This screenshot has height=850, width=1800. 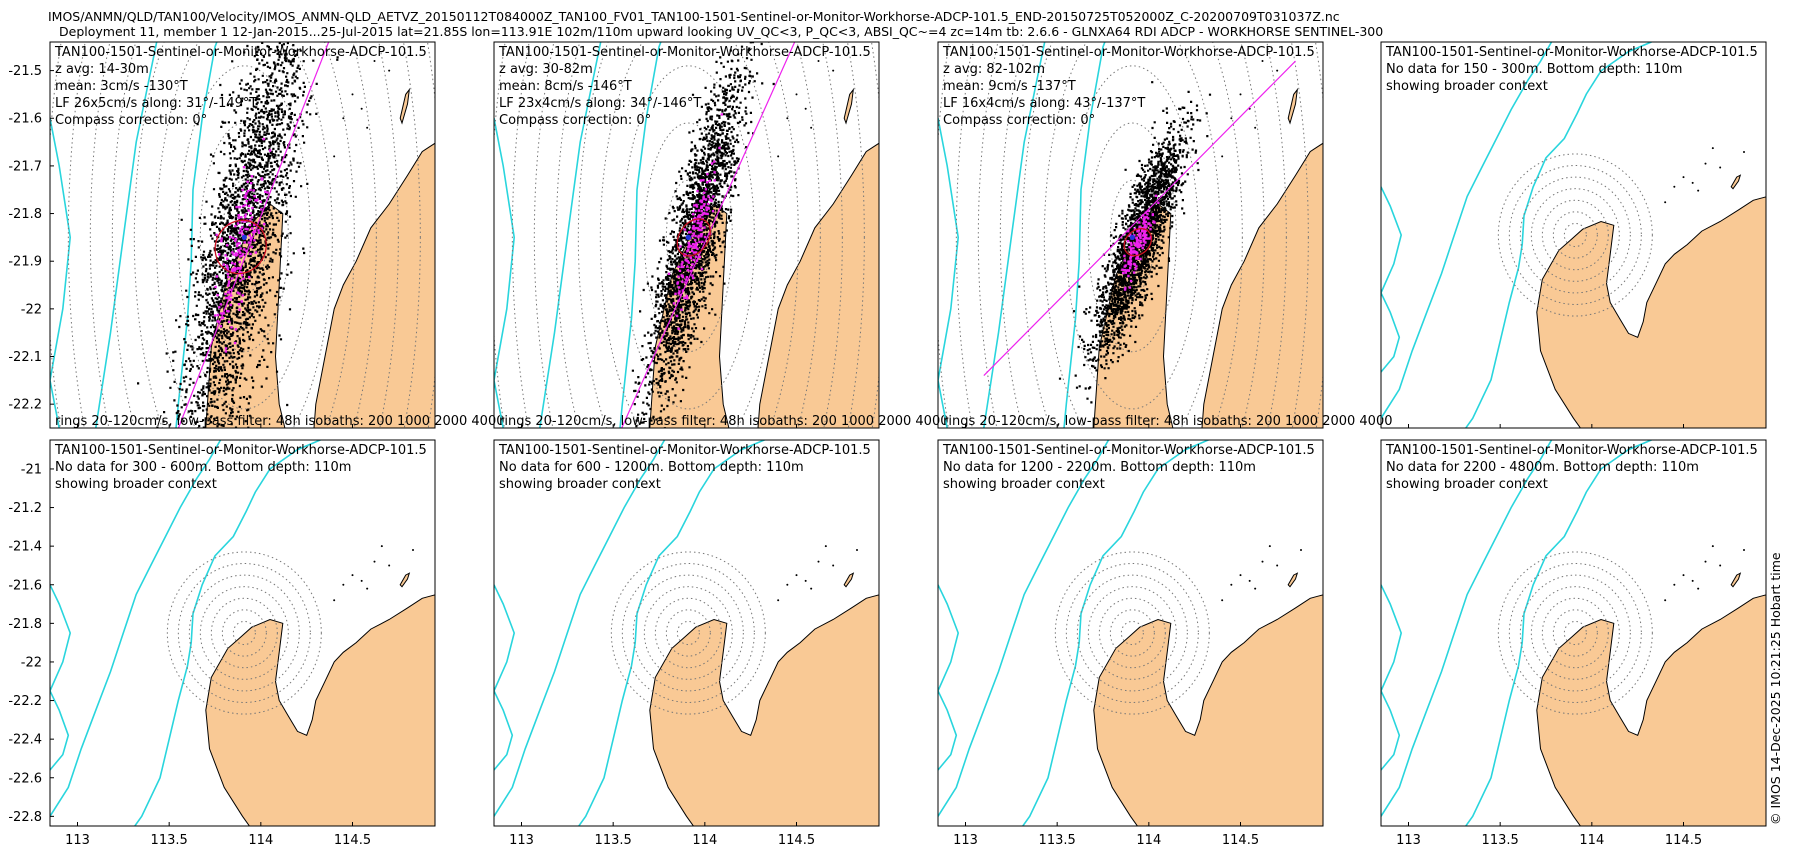 I want to click on y-tick-label: -22, so click(x=31, y=662).